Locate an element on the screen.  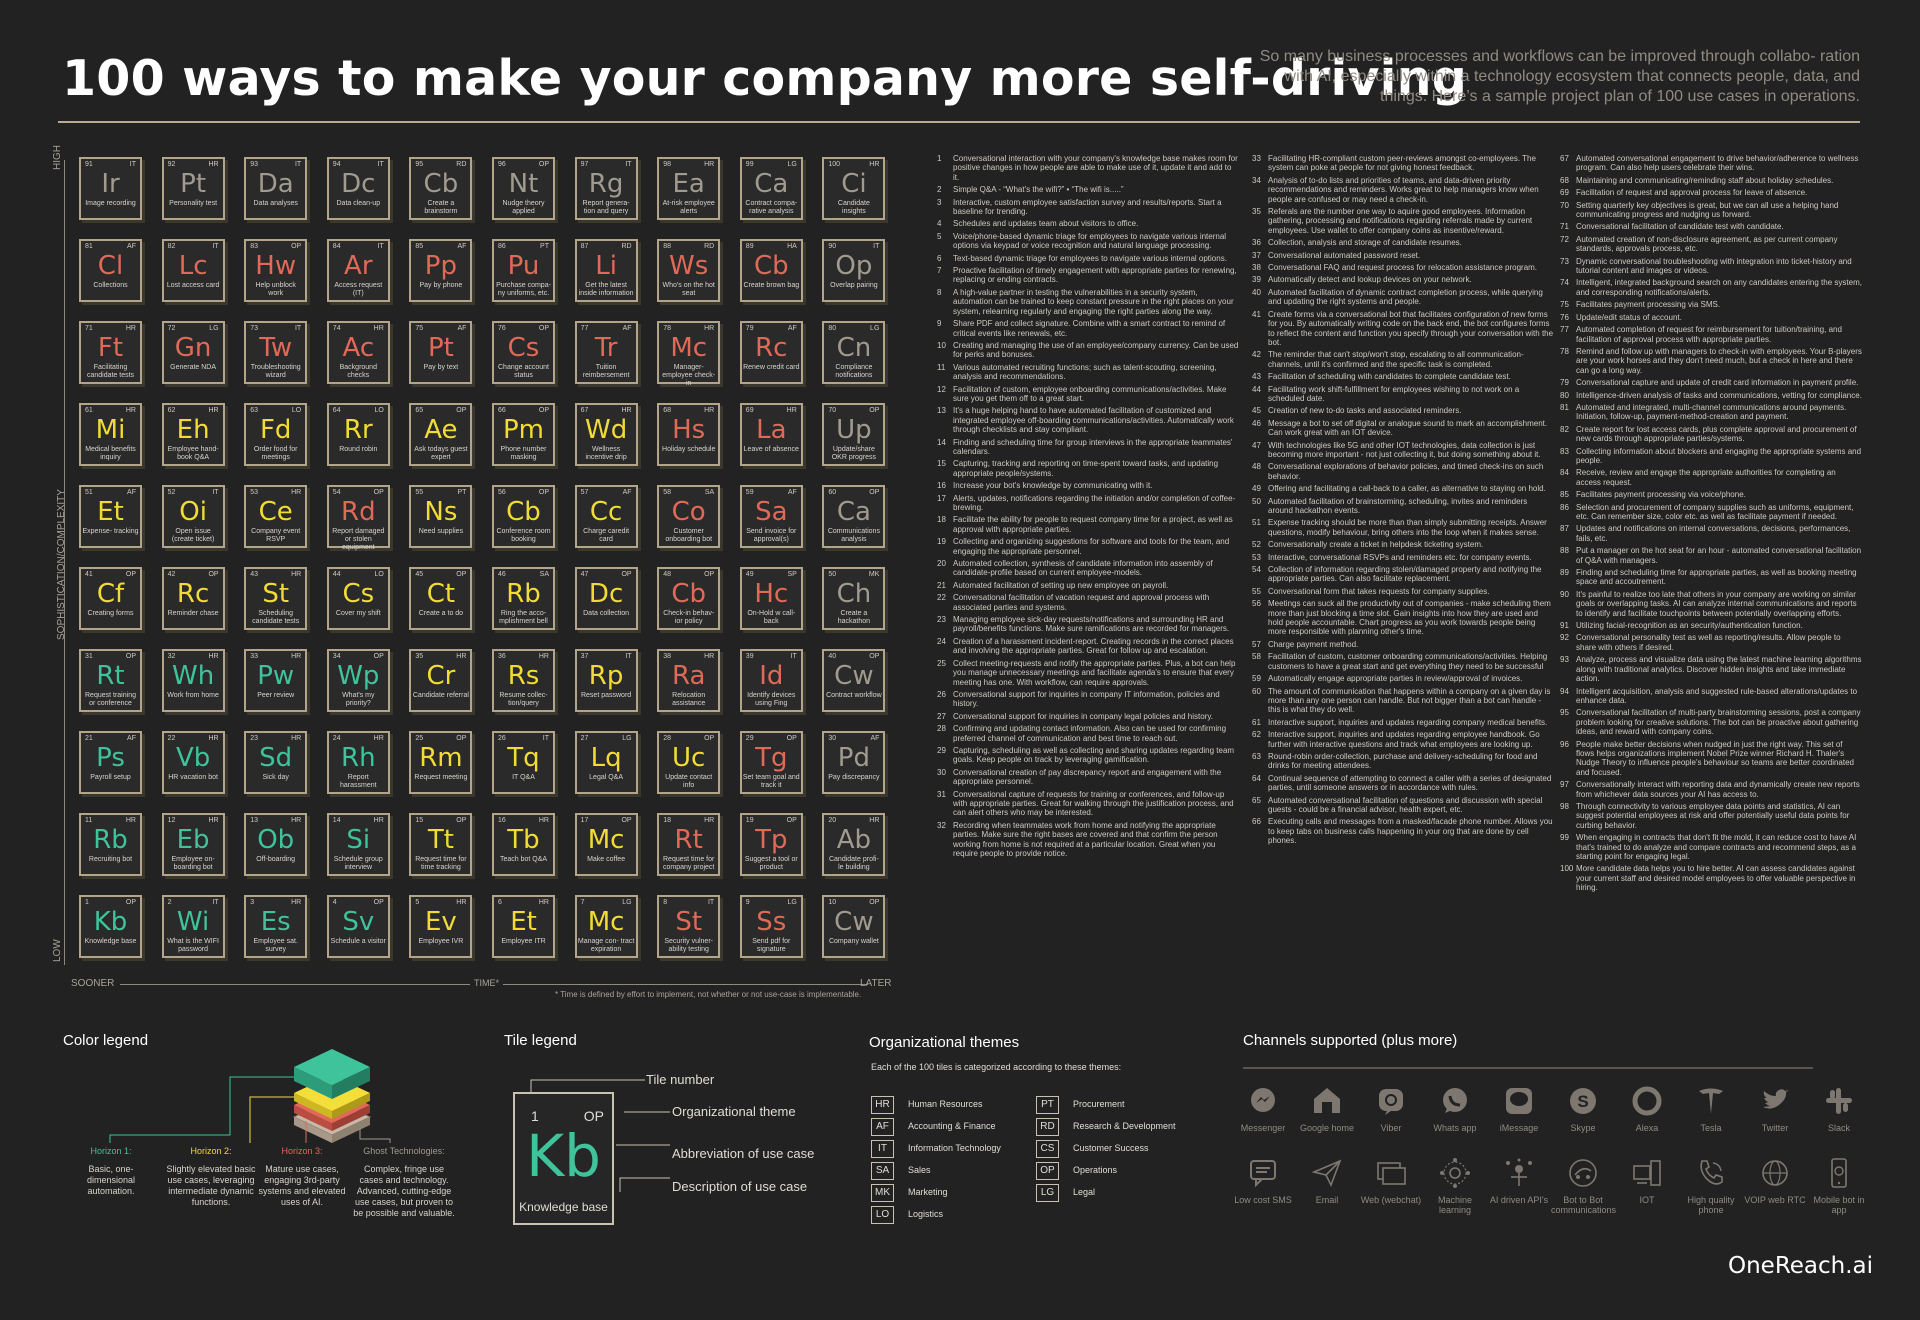
tile-description: Candidate referral is located at coordinates (440, 695).